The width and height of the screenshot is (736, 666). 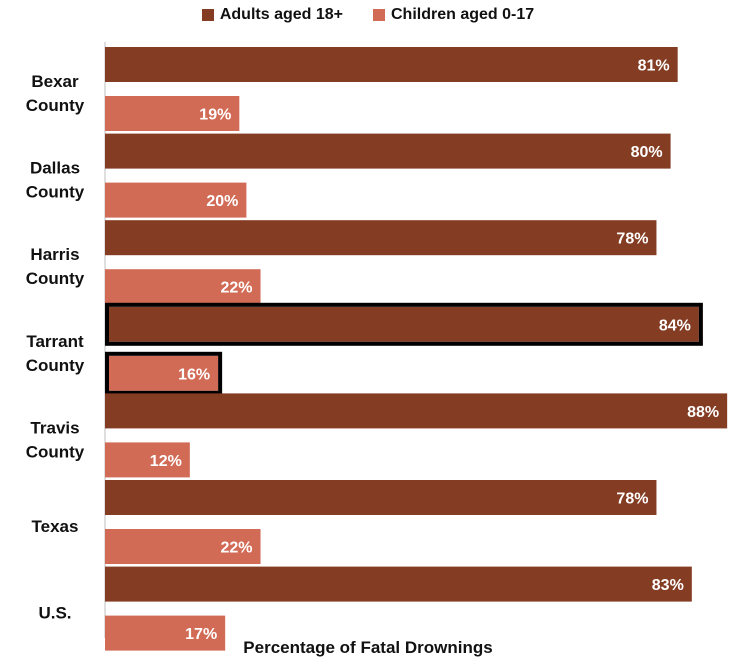 What do you see at coordinates (55, 180) in the screenshot?
I see `category-label-dallas-county: Dallas County` at bounding box center [55, 180].